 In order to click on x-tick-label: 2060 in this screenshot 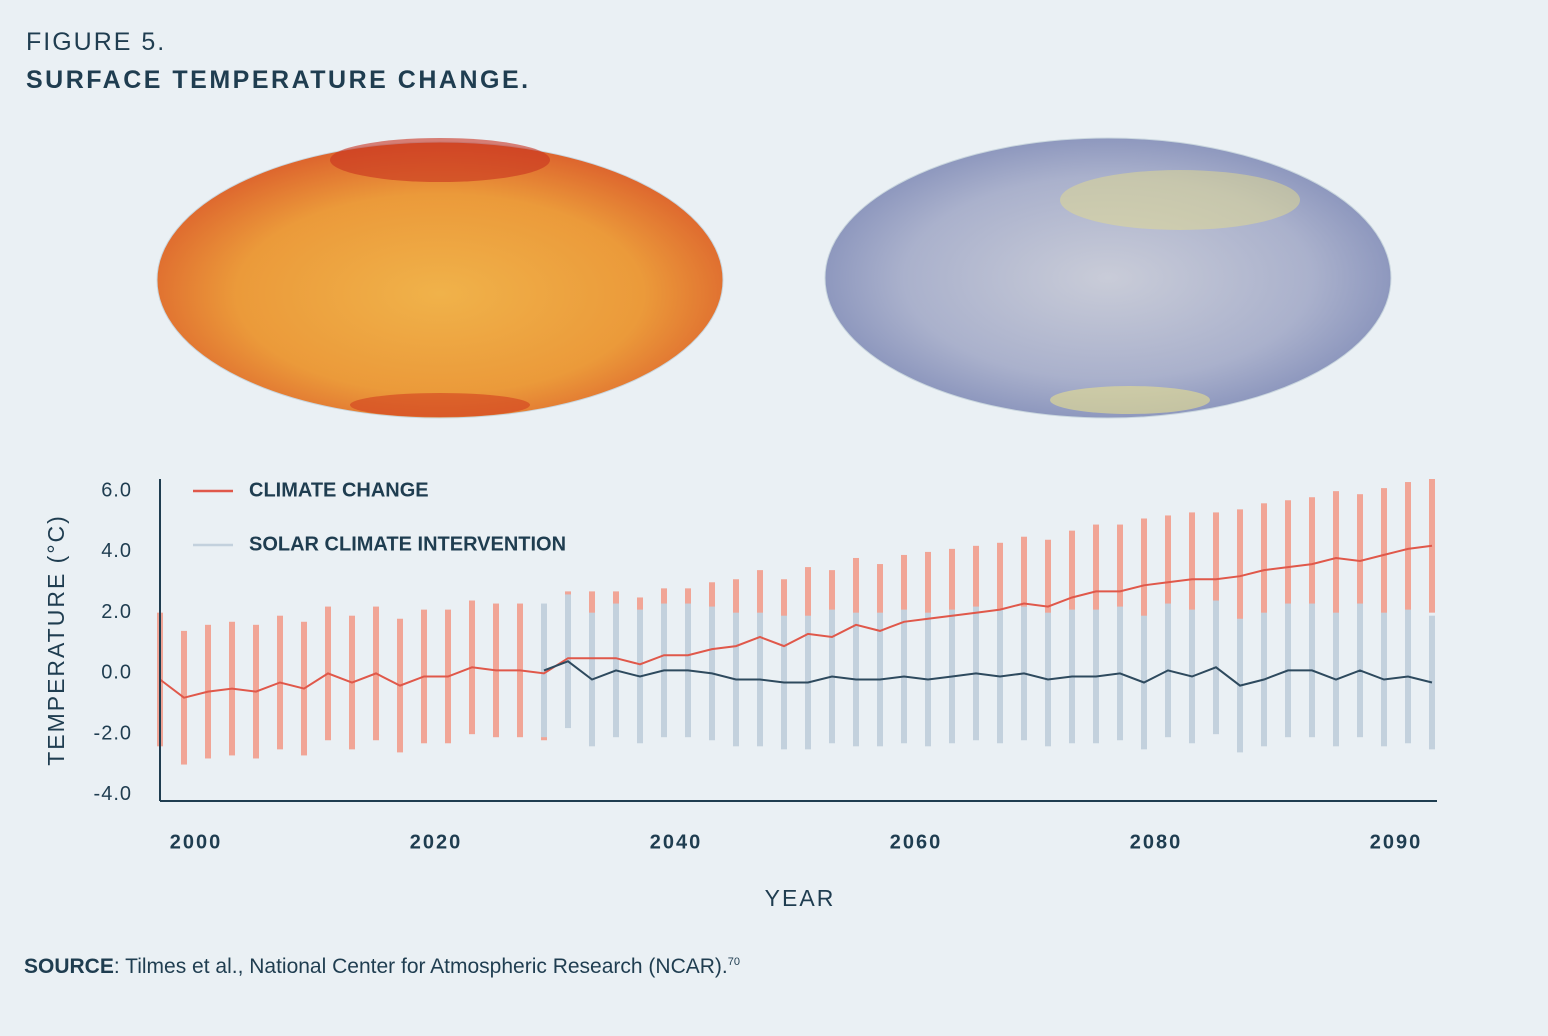, I will do `click(916, 842)`.